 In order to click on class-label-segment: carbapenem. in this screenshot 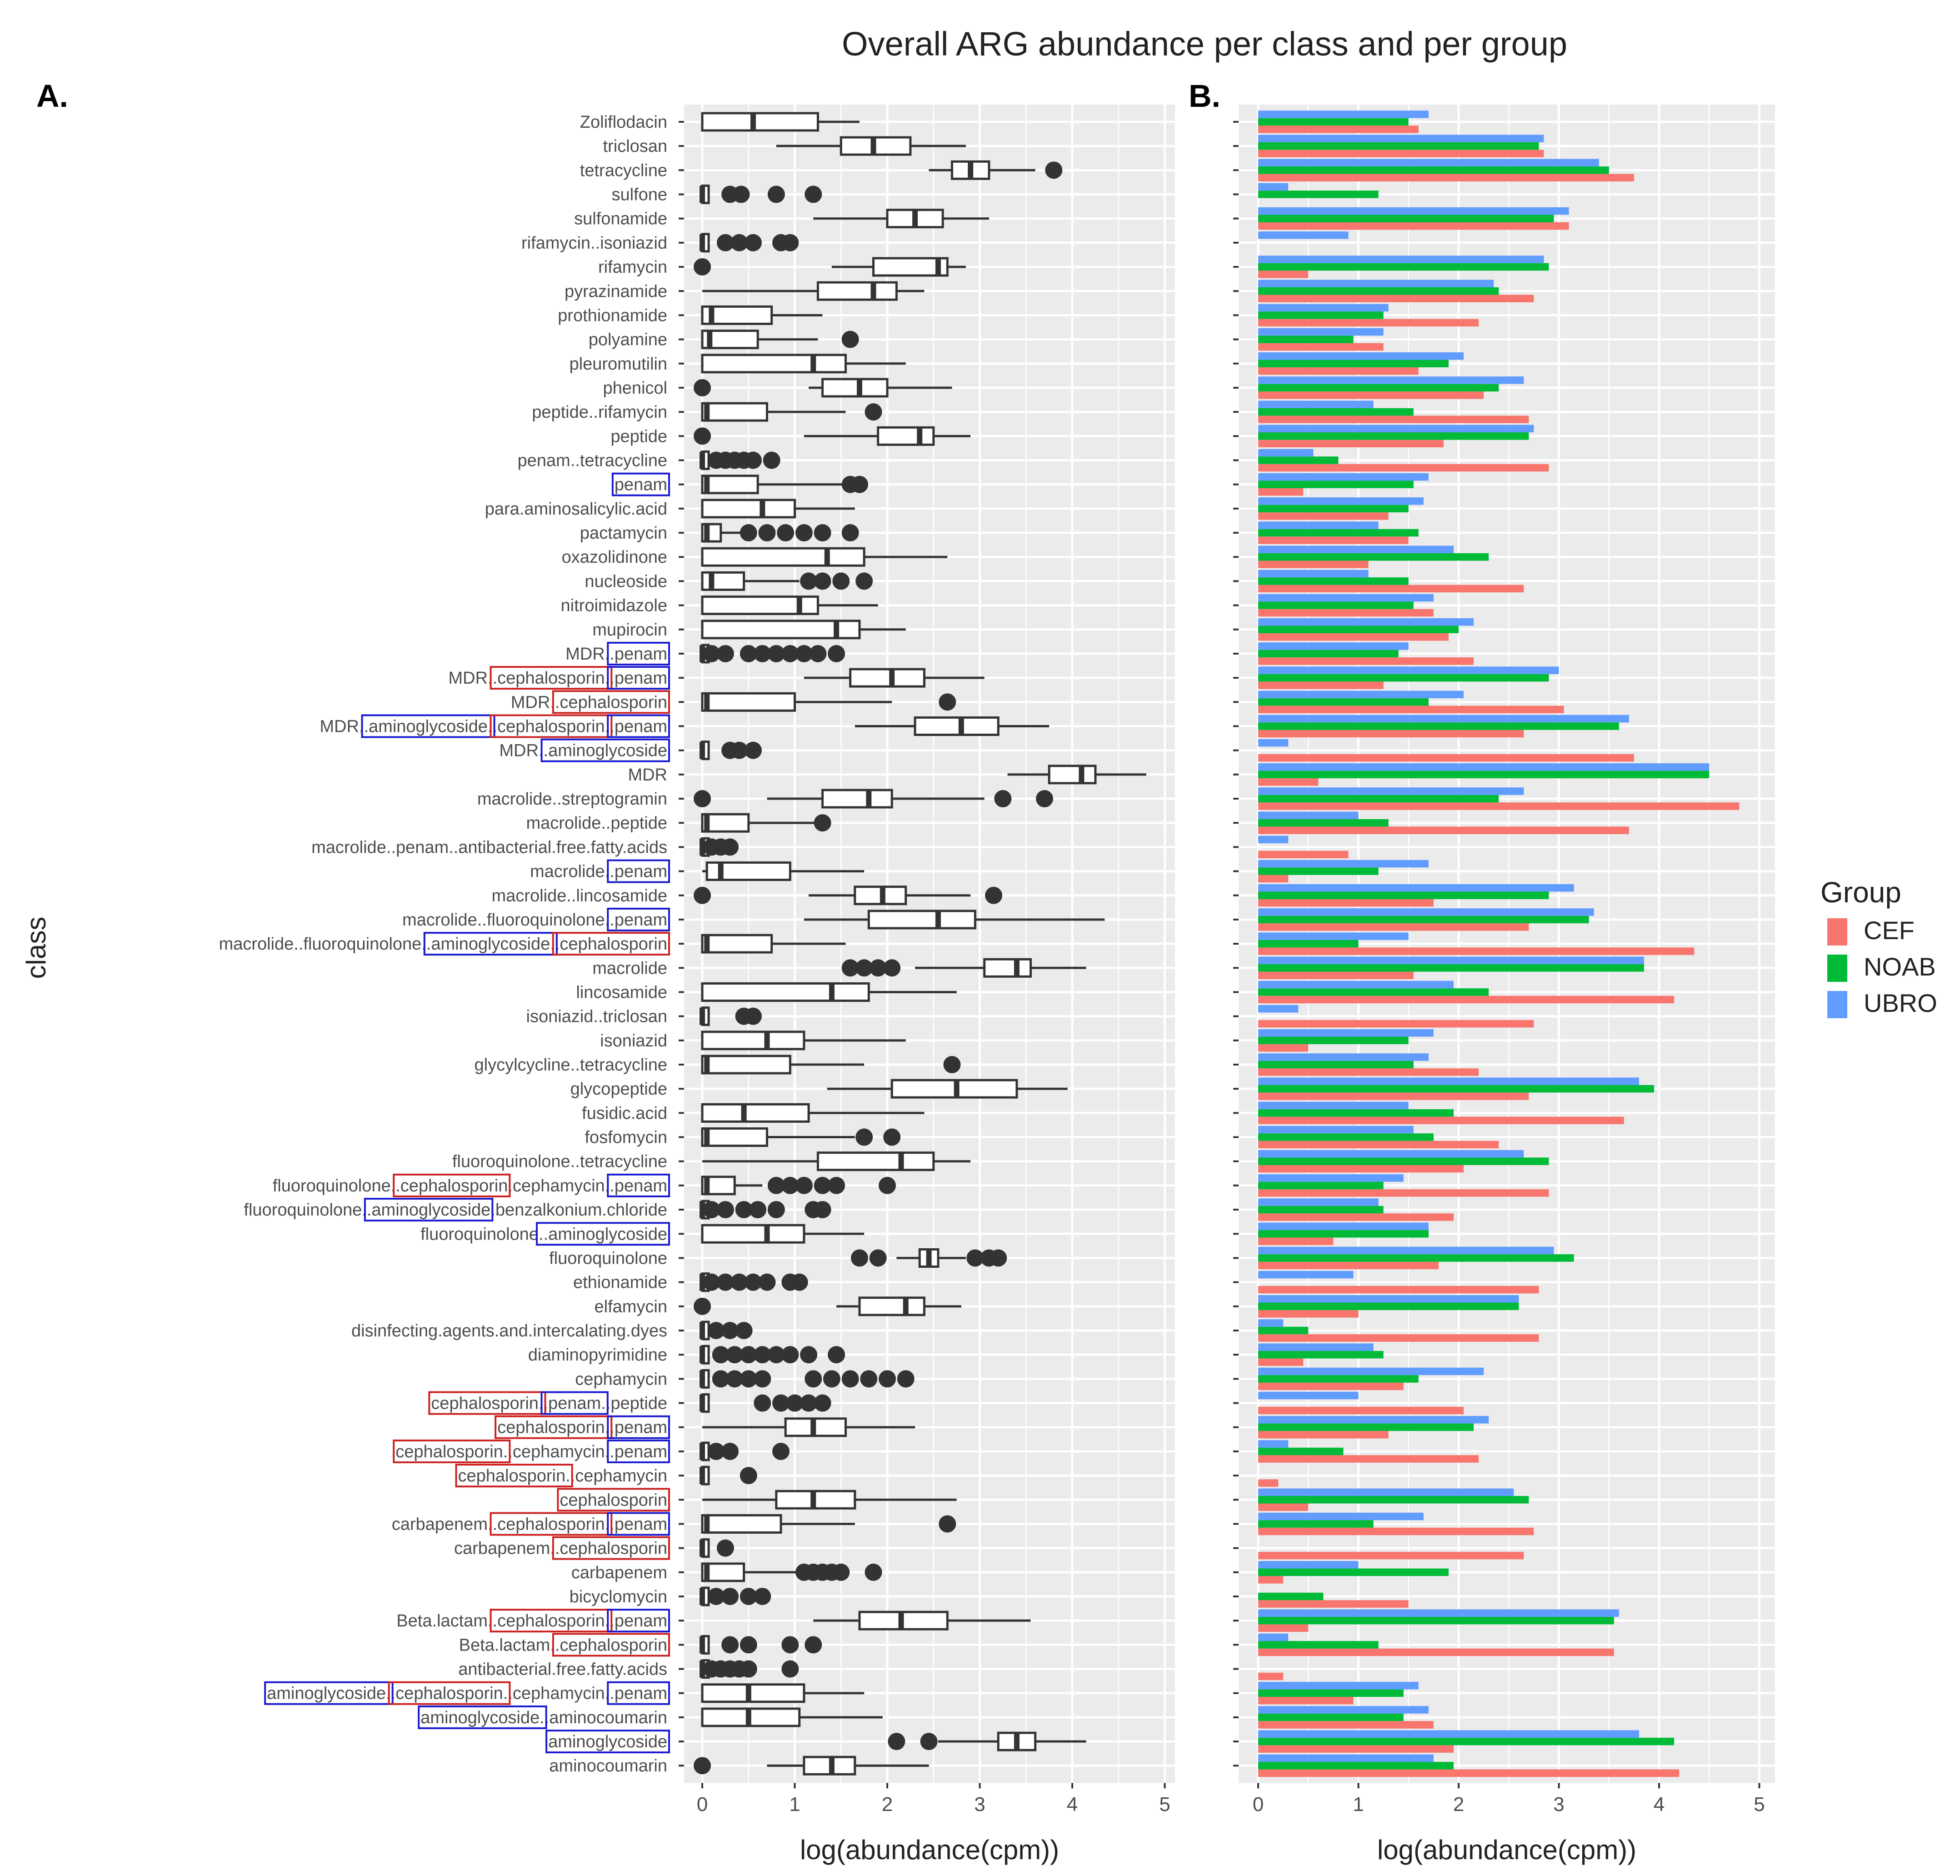, I will do `click(443, 1524)`.